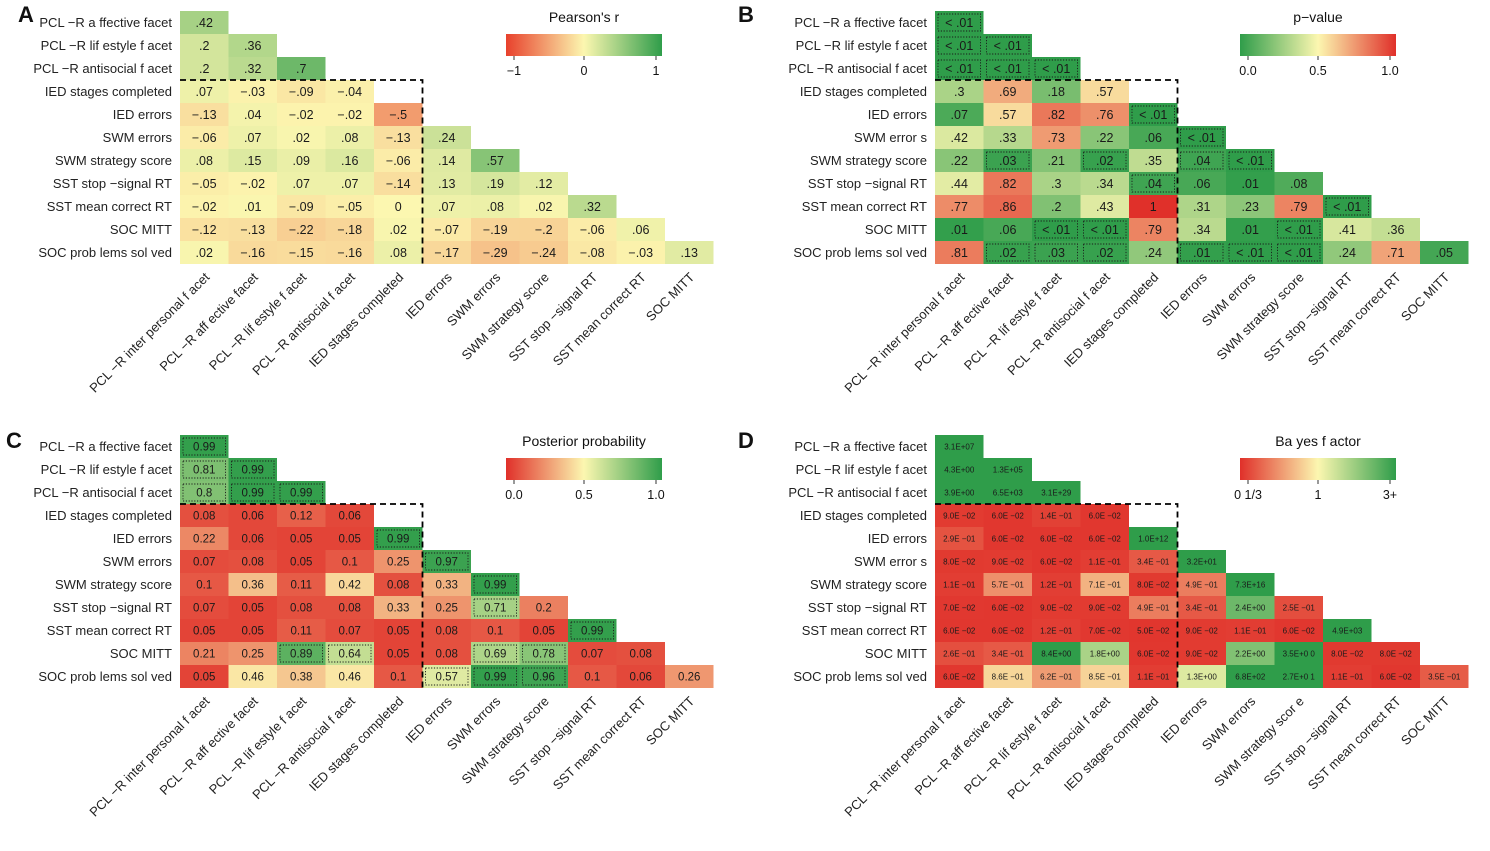 Image resolution: width=1490 pixels, height=851 pixels. What do you see at coordinates (1153, 253) in the screenshot?
I see `cell-label: .24` at bounding box center [1153, 253].